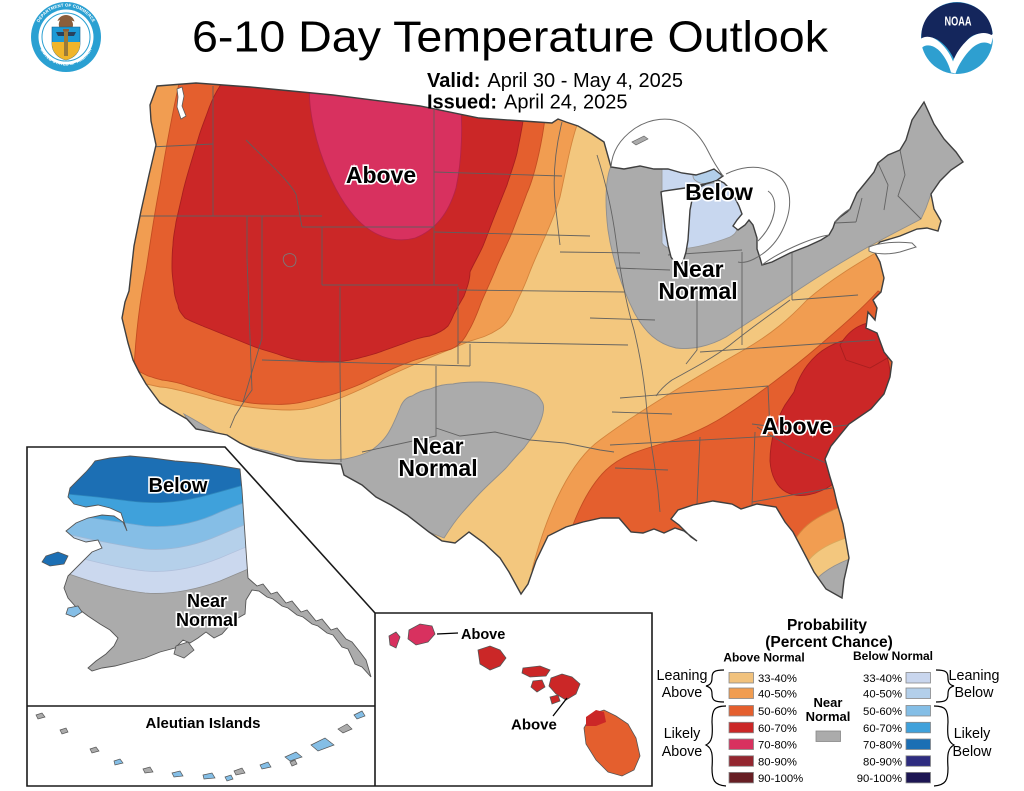 The height and width of the screenshot is (791, 1024). Describe the element at coordinates (958, 21) in the screenshot. I see `svg-text: NOAA` at that location.